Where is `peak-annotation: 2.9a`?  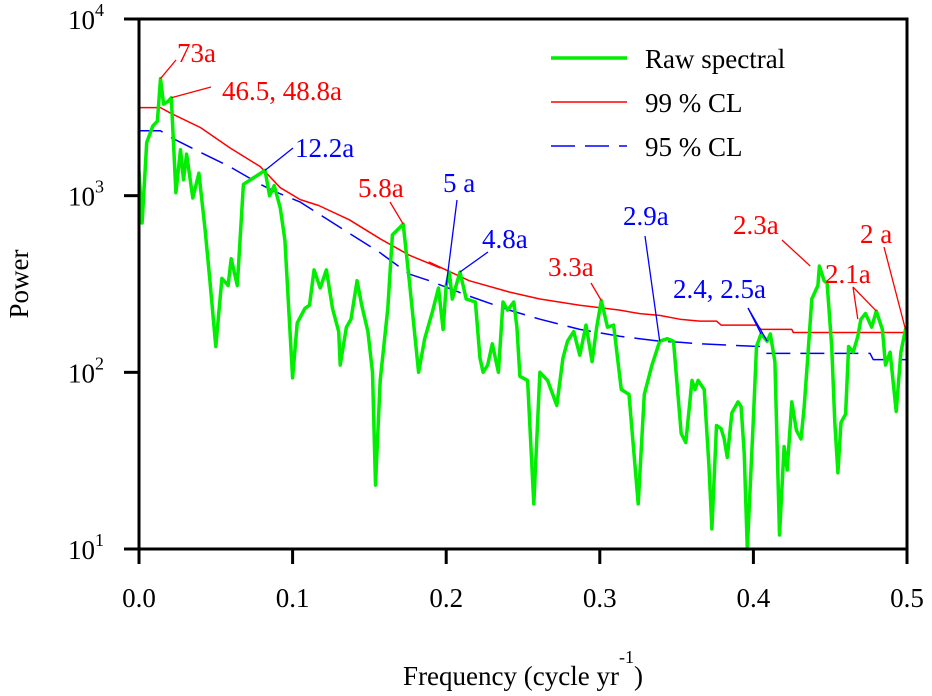 peak-annotation: 2.9a is located at coordinates (646, 271).